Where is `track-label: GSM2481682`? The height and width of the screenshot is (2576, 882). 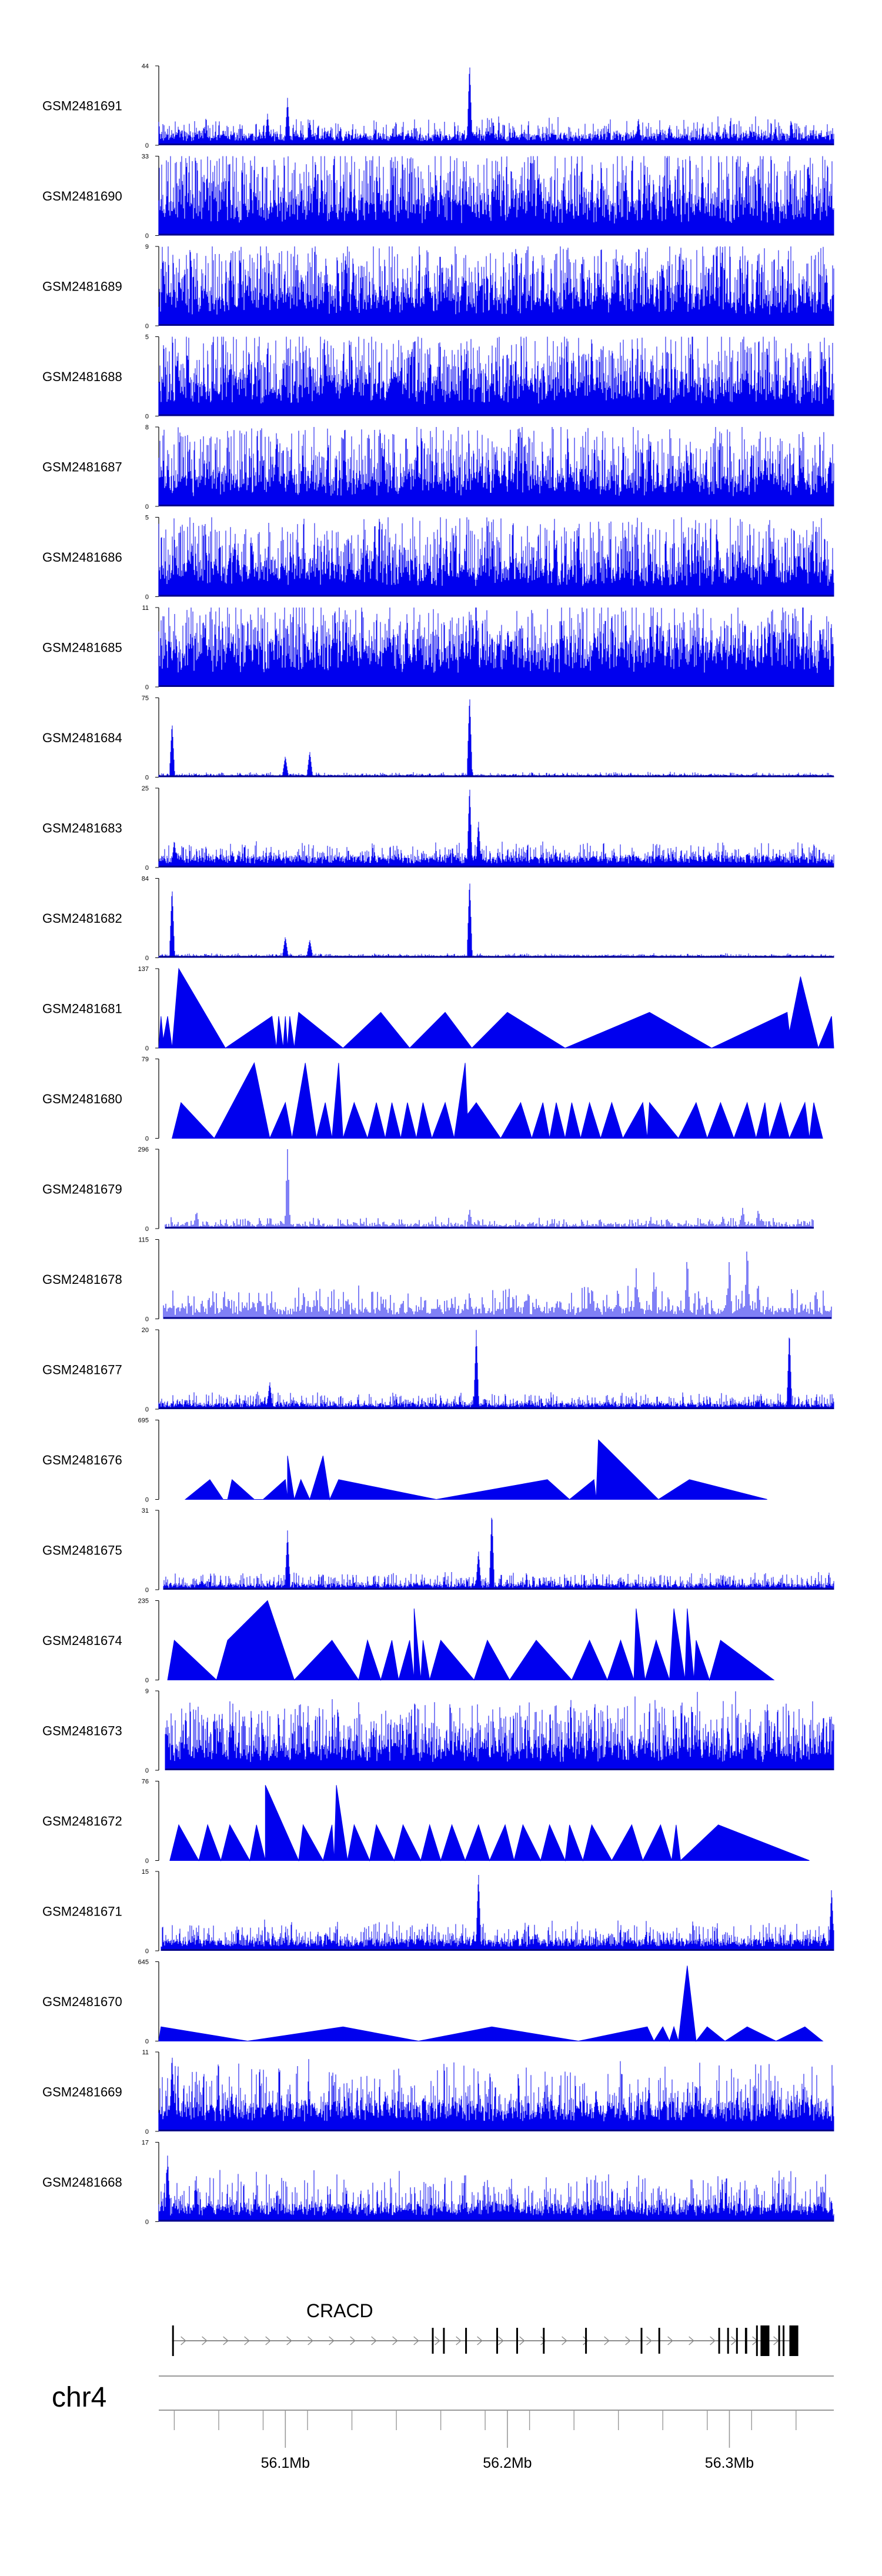 track-label: GSM2481682 is located at coordinates (82, 918).